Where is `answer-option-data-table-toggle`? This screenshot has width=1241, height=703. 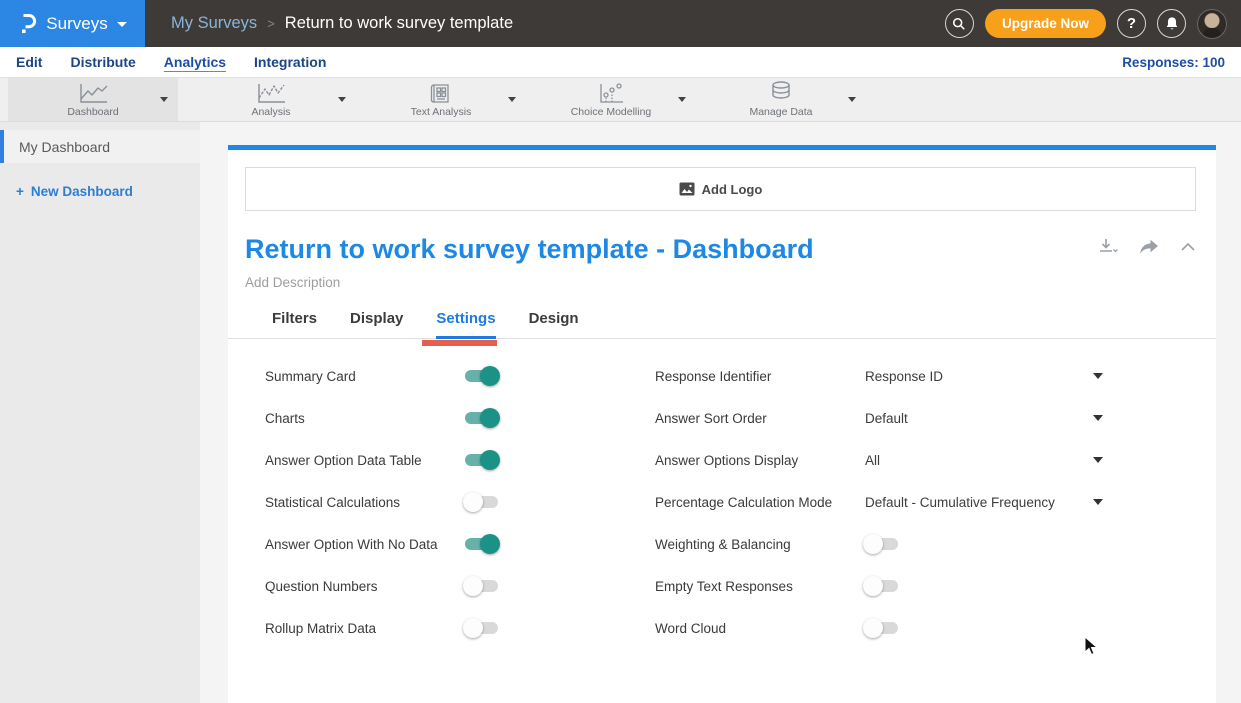 answer-option-data-table-toggle is located at coordinates (482, 460).